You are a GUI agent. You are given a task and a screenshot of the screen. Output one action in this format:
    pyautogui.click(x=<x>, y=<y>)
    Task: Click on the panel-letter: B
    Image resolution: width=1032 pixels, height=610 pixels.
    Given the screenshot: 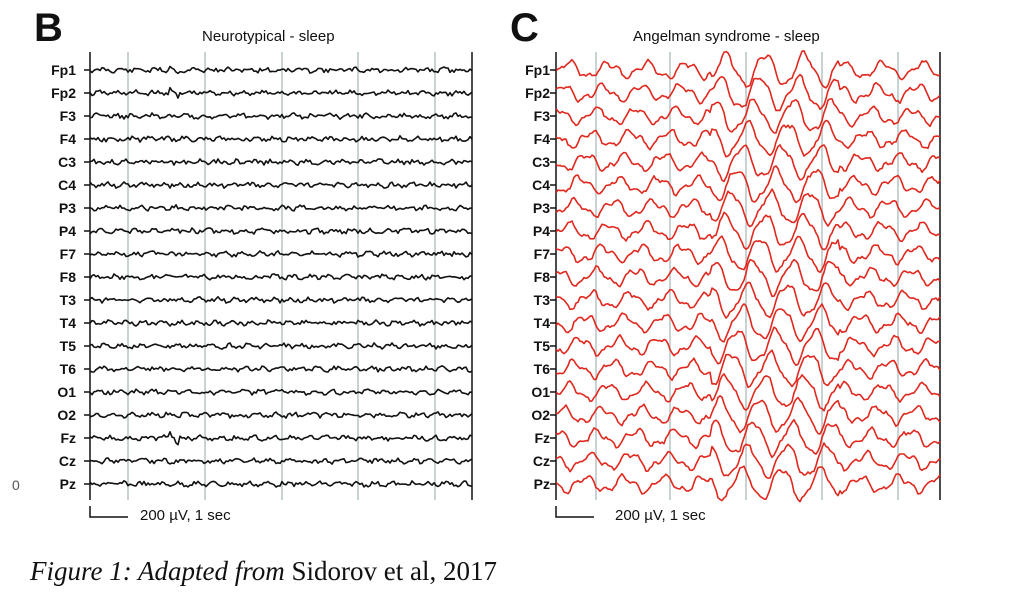 What is the action you would take?
    pyautogui.click(x=48, y=28)
    